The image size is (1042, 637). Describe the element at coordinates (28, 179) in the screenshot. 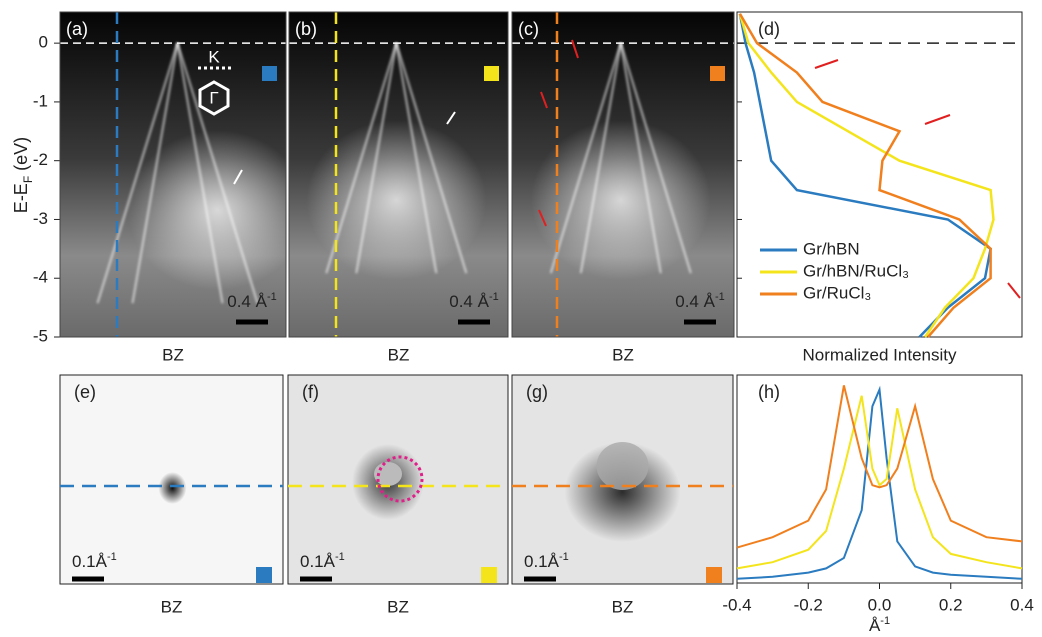

I see `y-label-sub: F` at that location.